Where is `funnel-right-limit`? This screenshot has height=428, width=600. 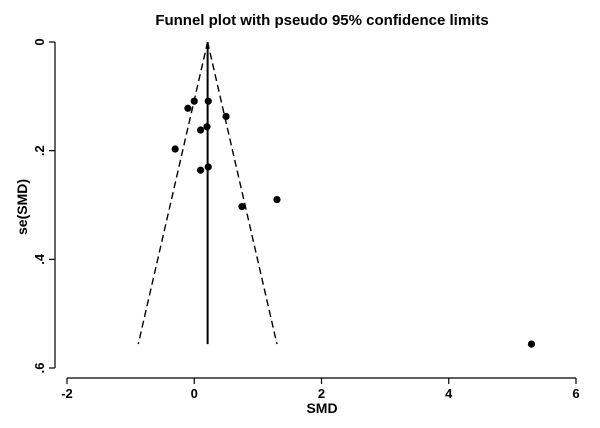 funnel-right-limit is located at coordinates (242, 193).